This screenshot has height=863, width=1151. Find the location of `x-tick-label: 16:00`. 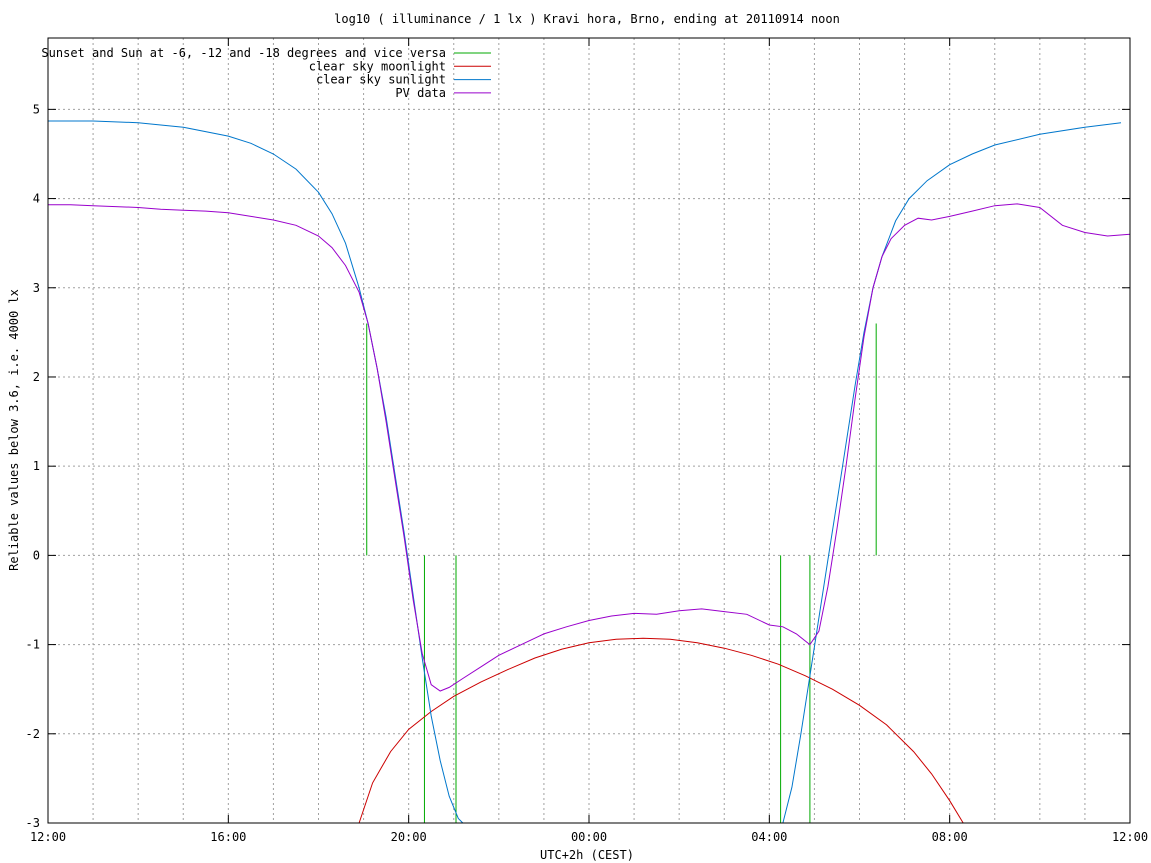

x-tick-label: 16:00 is located at coordinates (228, 837).